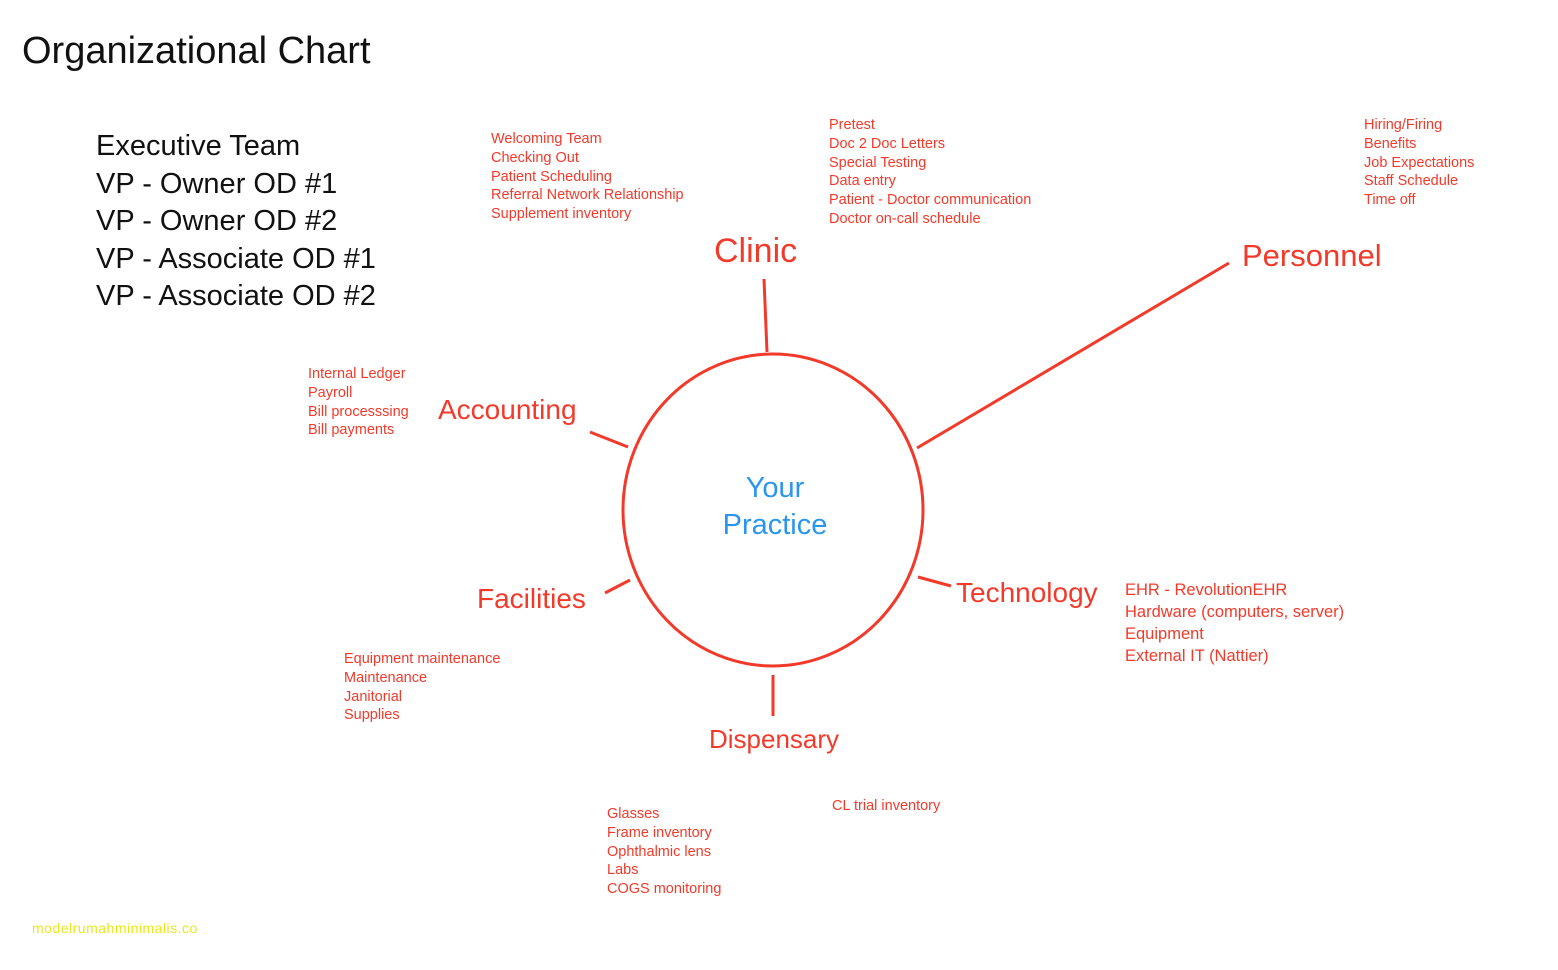 This screenshot has width=1558, height=970. What do you see at coordinates (887, 143) in the screenshot?
I see `list-item: Doc 2 Doc Letters` at bounding box center [887, 143].